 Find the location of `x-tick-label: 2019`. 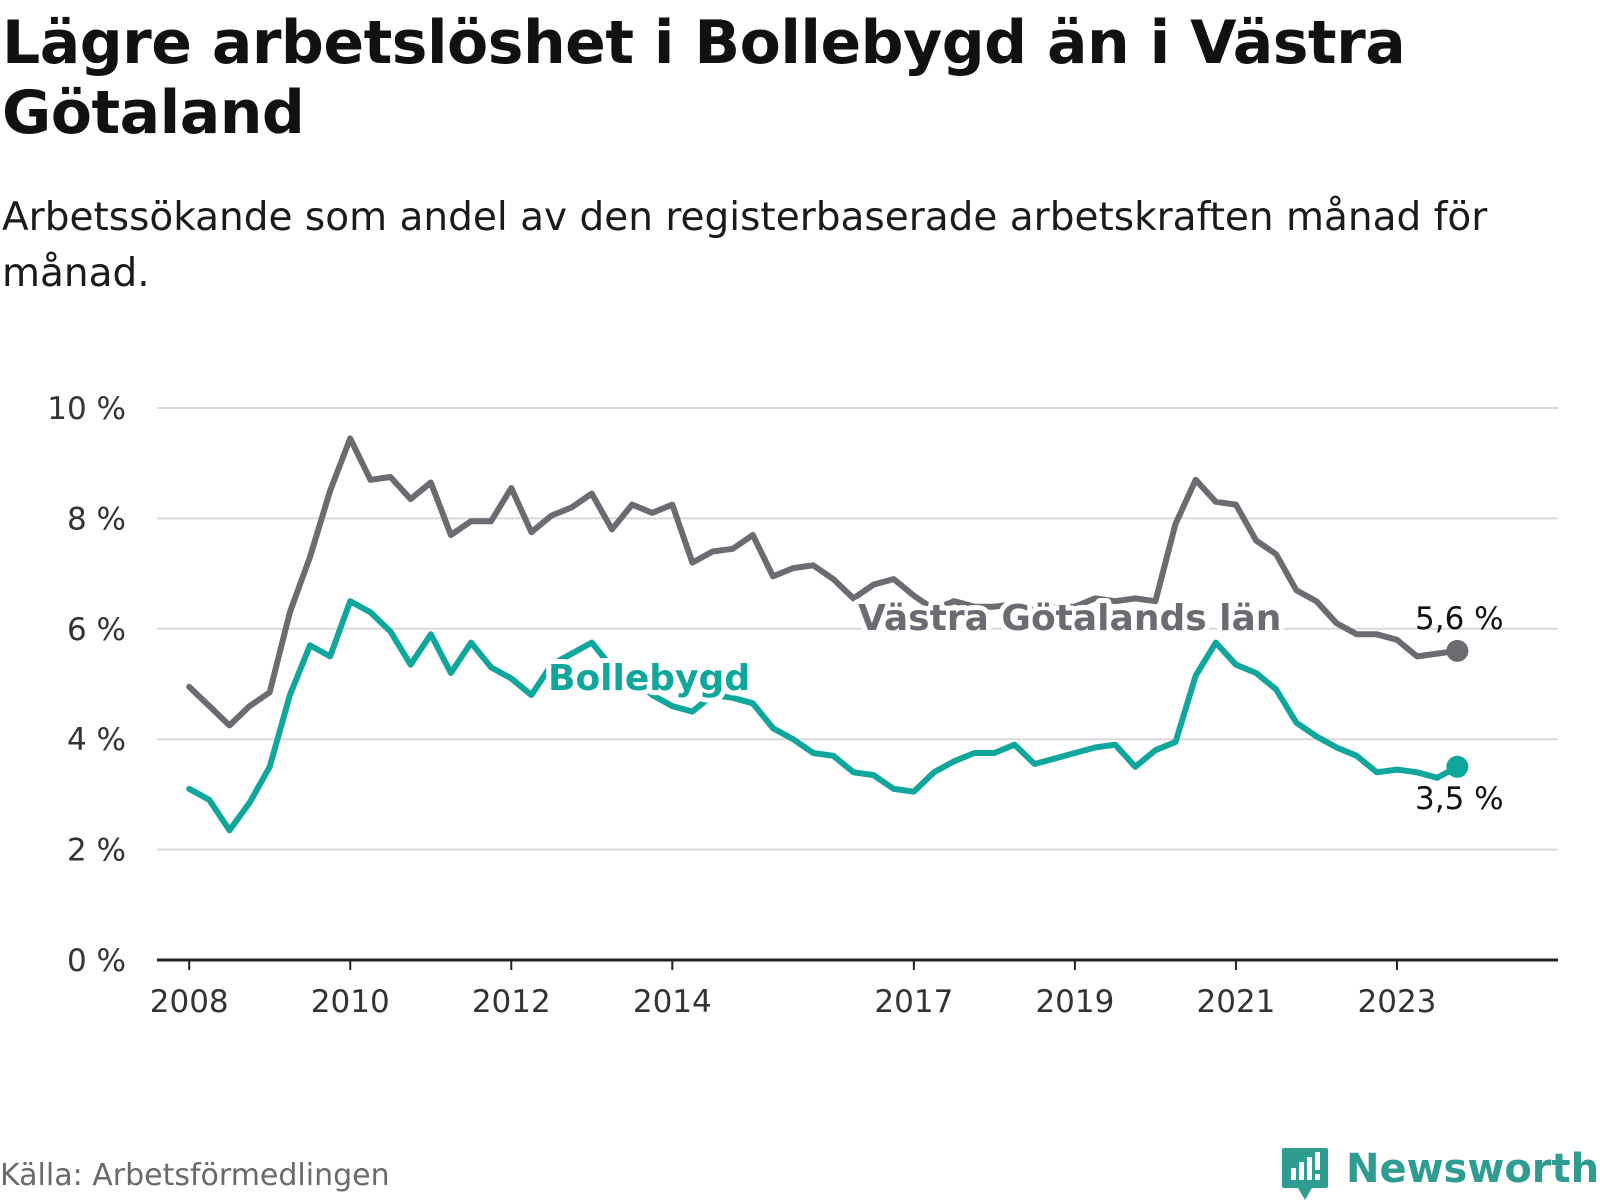

x-tick-label: 2019 is located at coordinates (1074, 1002).